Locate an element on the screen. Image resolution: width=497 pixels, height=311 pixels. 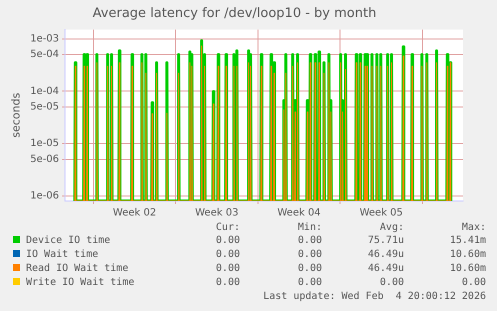
chart-title: Average latency for /dev/loop10 - by month is located at coordinates (234, 14).